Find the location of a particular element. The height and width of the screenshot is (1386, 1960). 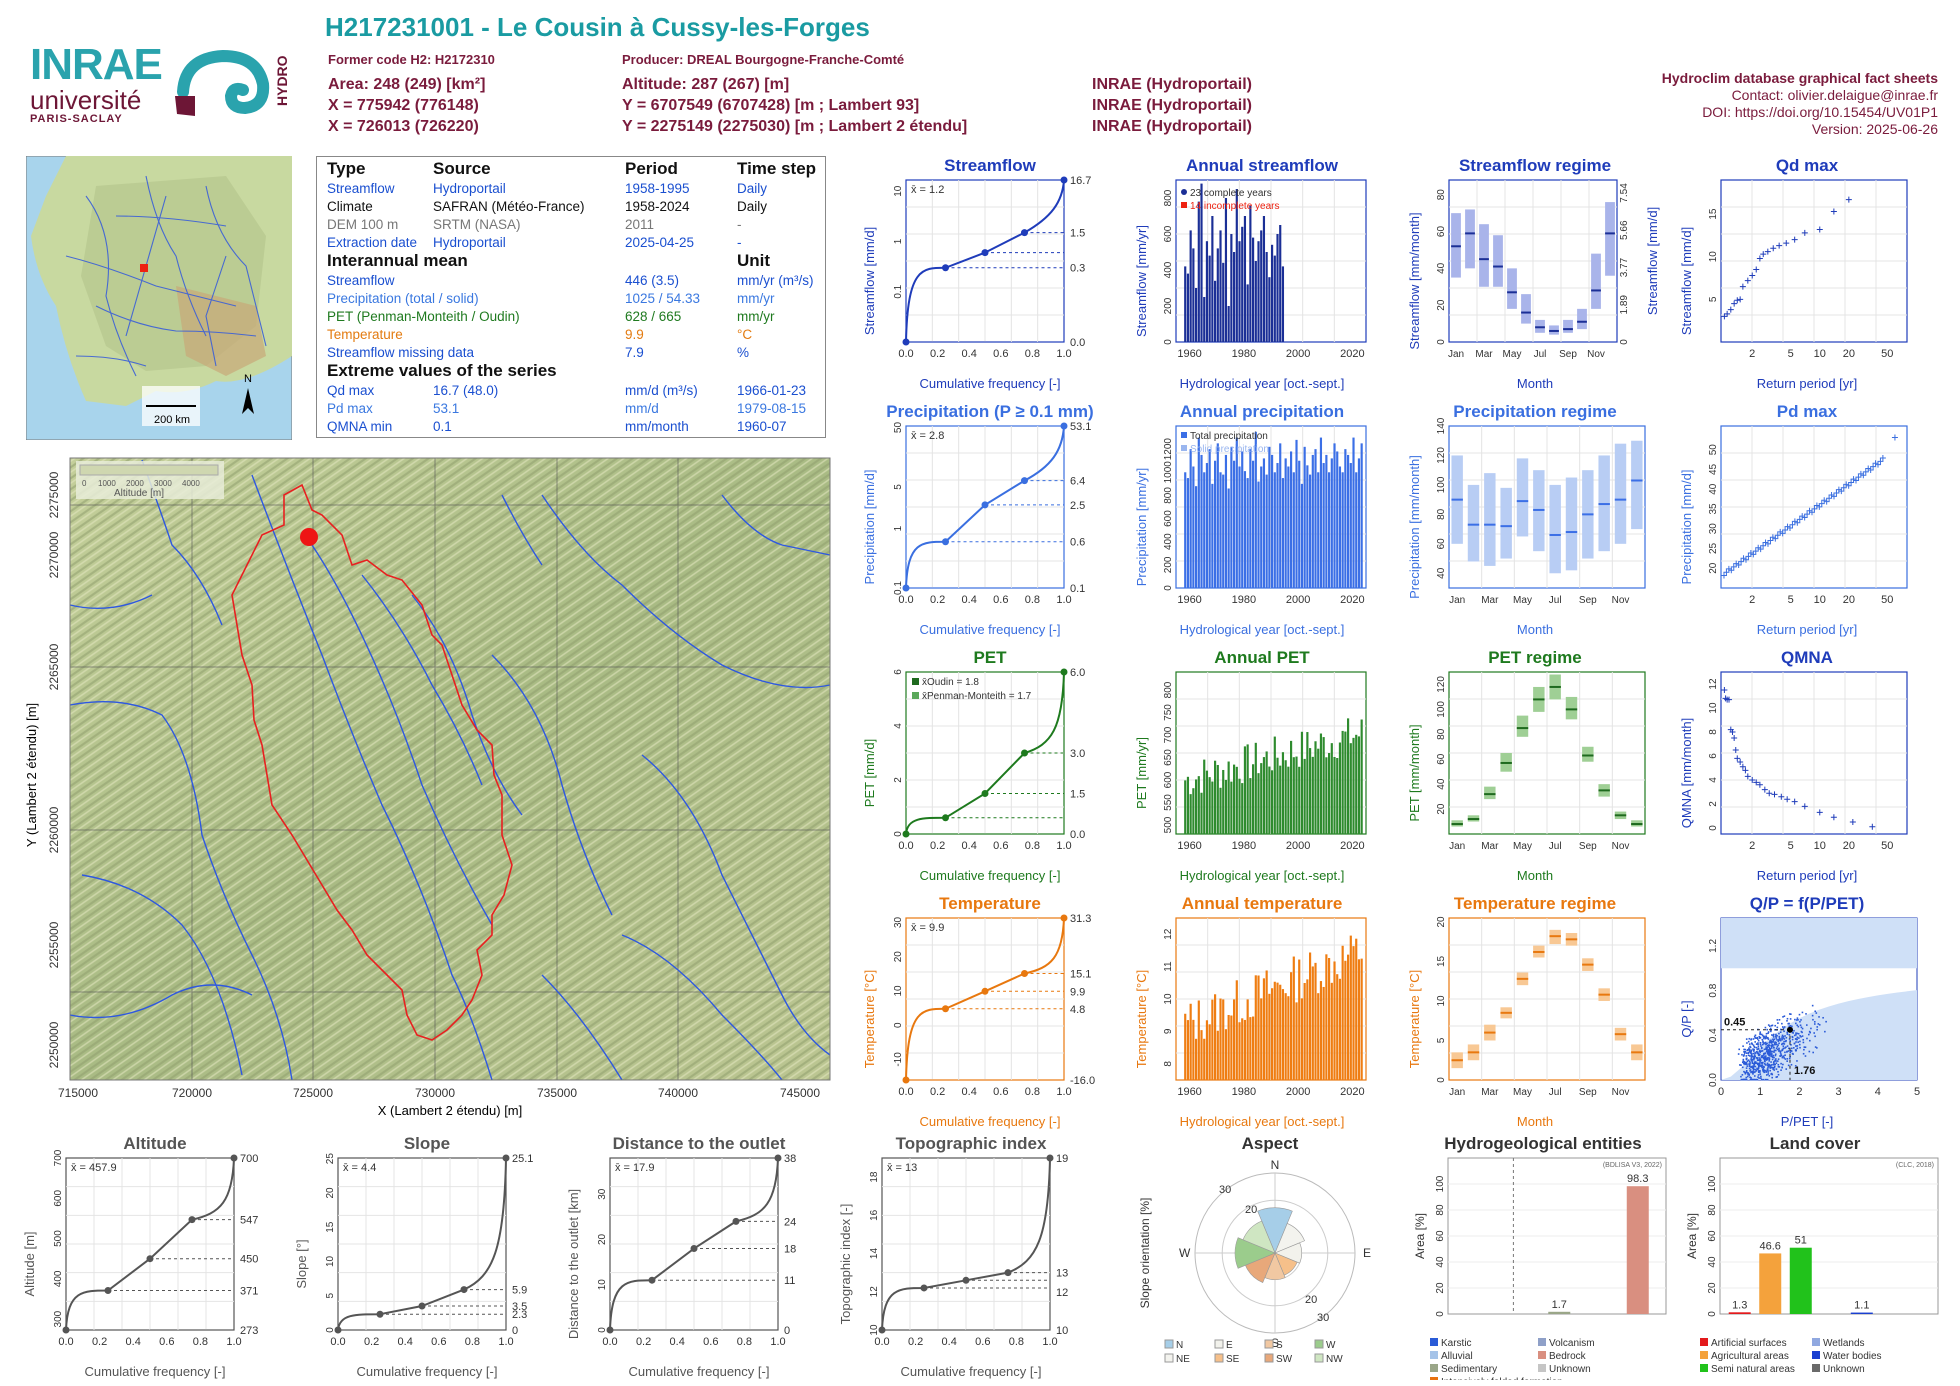

temperature-mean-label: x̄ = 9.9 is located at coordinates (927, 928).